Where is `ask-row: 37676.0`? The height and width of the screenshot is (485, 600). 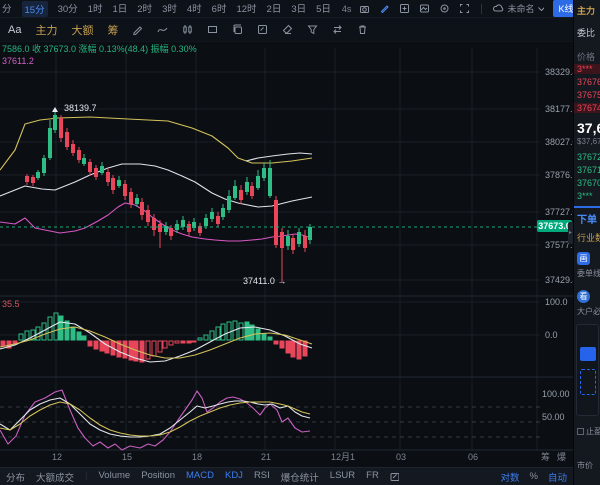 ask-row: 37676.0 is located at coordinates (588, 82).